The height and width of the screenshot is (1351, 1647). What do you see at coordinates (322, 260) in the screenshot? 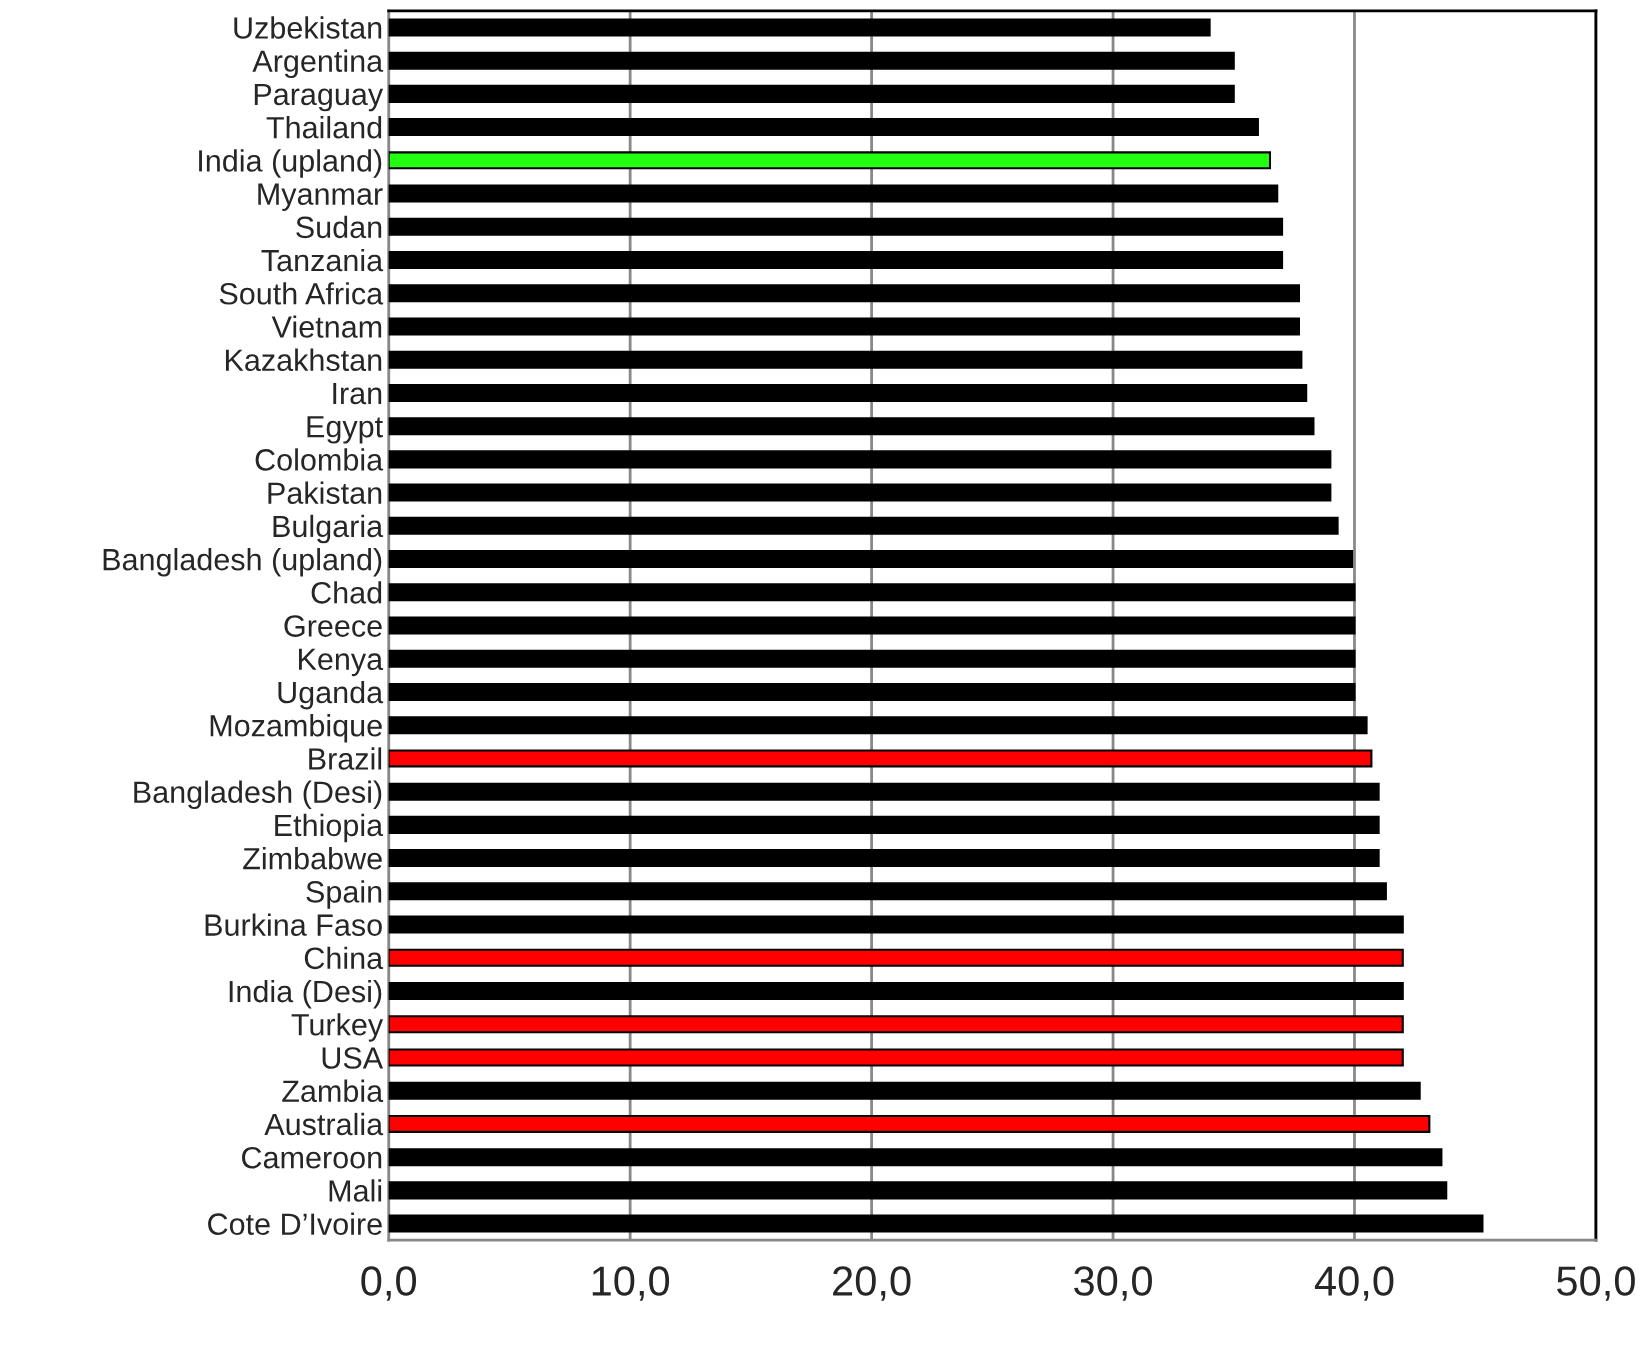
I see `y-tick-label: Tanzania` at bounding box center [322, 260].